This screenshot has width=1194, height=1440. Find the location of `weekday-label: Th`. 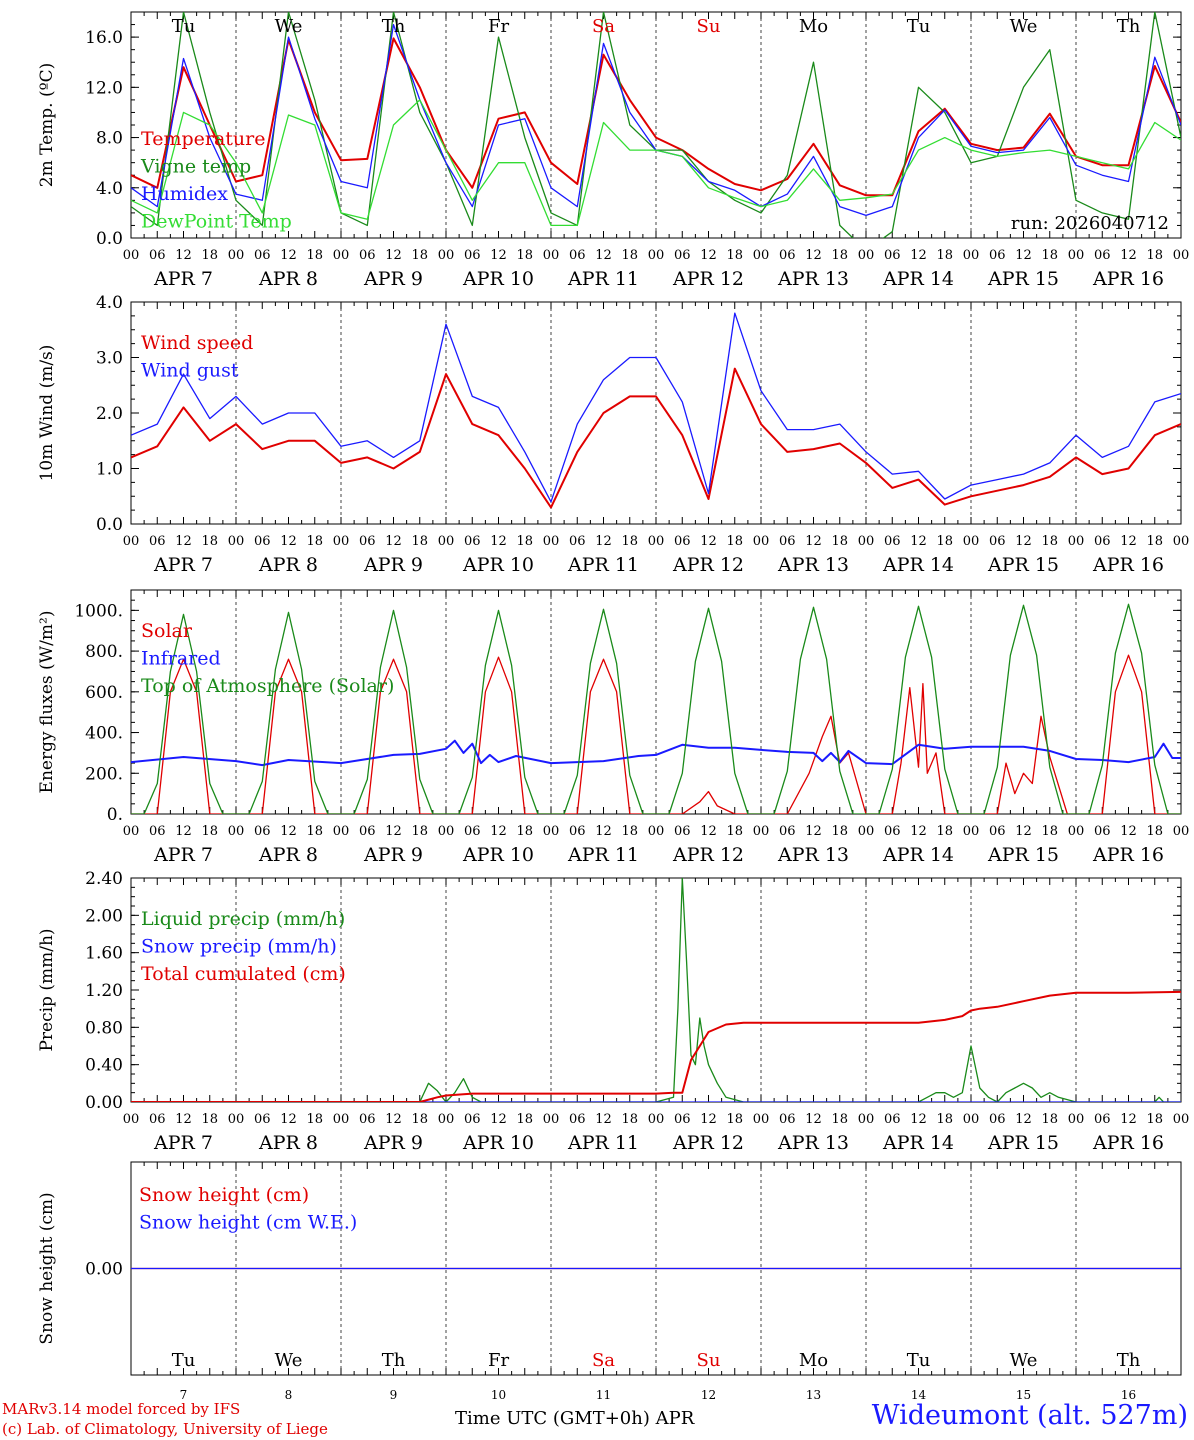

weekday-label: Th is located at coordinates (394, 1360).